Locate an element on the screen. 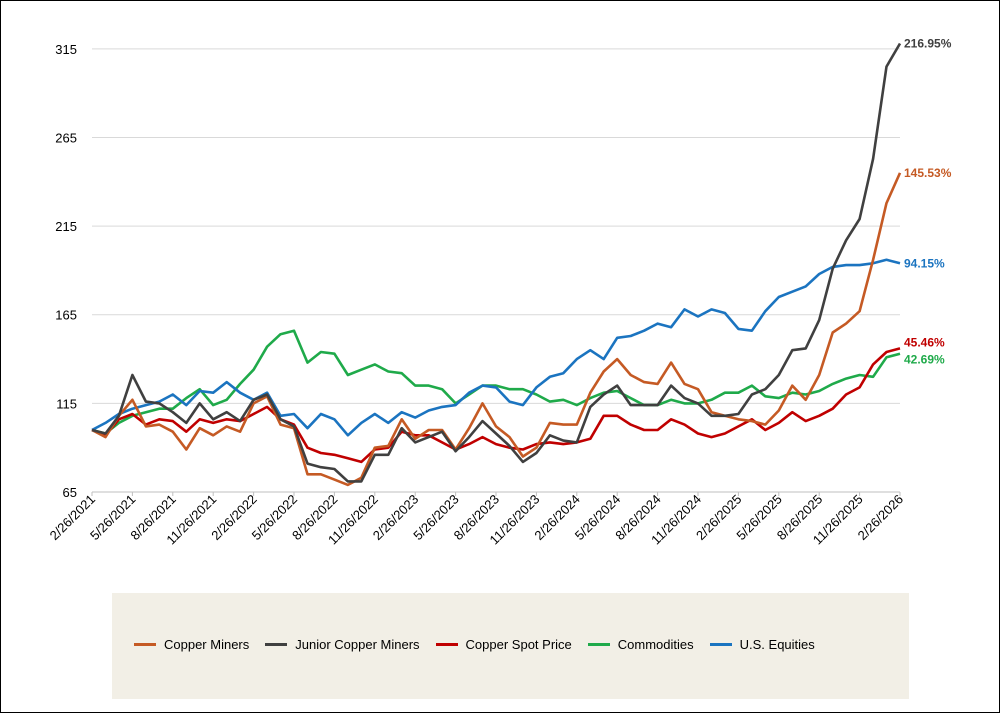 Image resolution: width=1000 pixels, height=713 pixels. legend-label: Copper Miners is located at coordinates (207, 644).